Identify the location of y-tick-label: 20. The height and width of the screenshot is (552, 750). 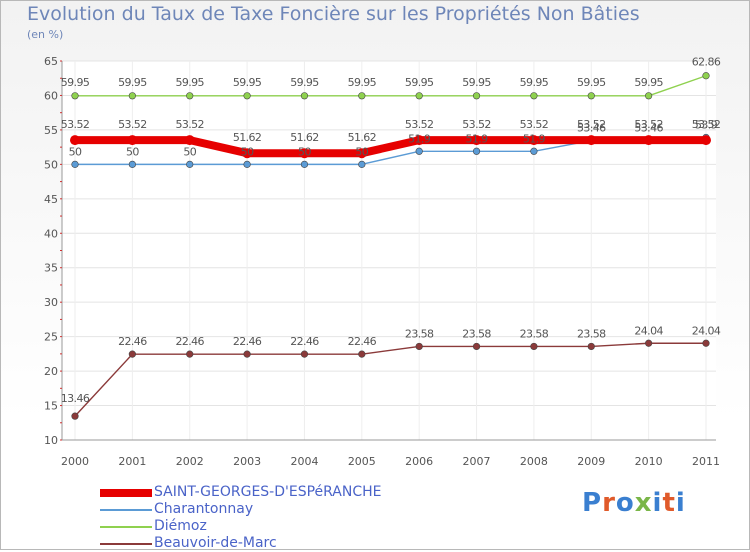
(51, 371).